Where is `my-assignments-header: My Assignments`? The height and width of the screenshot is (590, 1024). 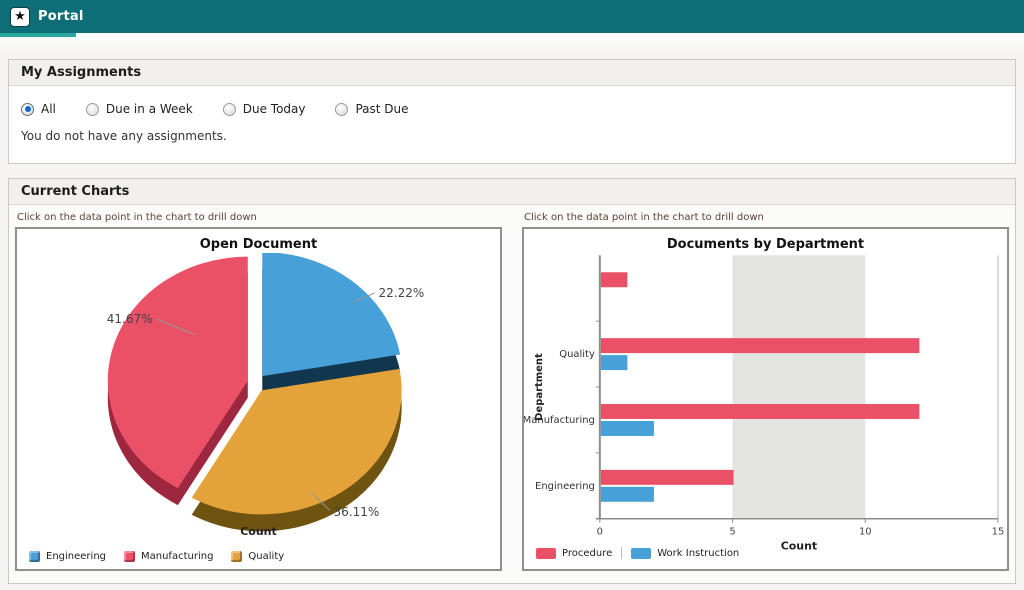 my-assignments-header: My Assignments is located at coordinates (512, 73).